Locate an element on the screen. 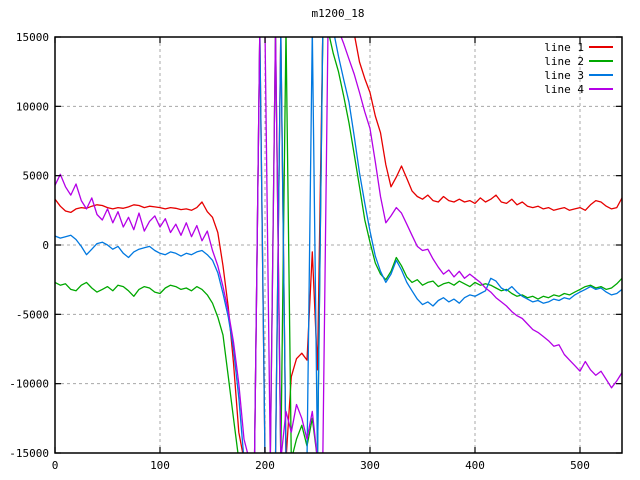 This screenshot has height=480, width=640. legend-label: line 1 is located at coordinates (564, 47).